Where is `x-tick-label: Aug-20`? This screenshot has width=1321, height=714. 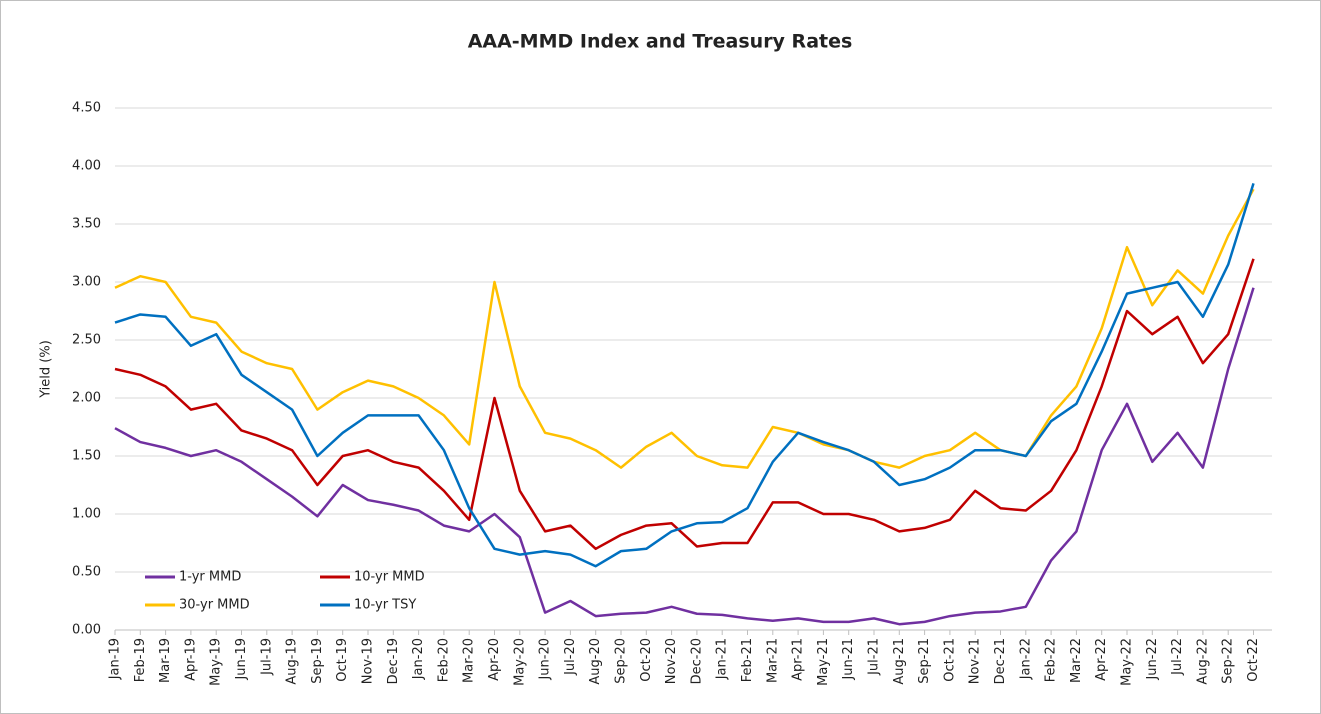 x-tick-label: Aug-20 is located at coordinates (595, 661).